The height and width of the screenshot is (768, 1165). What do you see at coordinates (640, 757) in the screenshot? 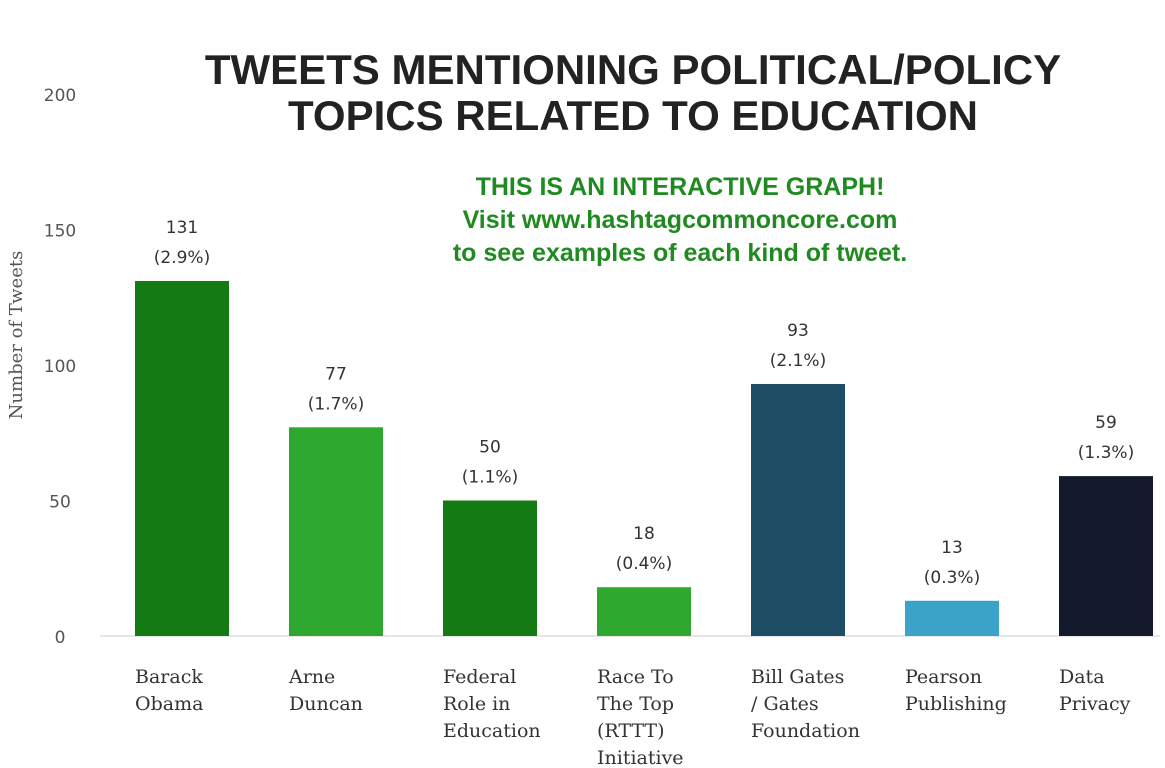
I see `category-label: Initiative` at bounding box center [640, 757].